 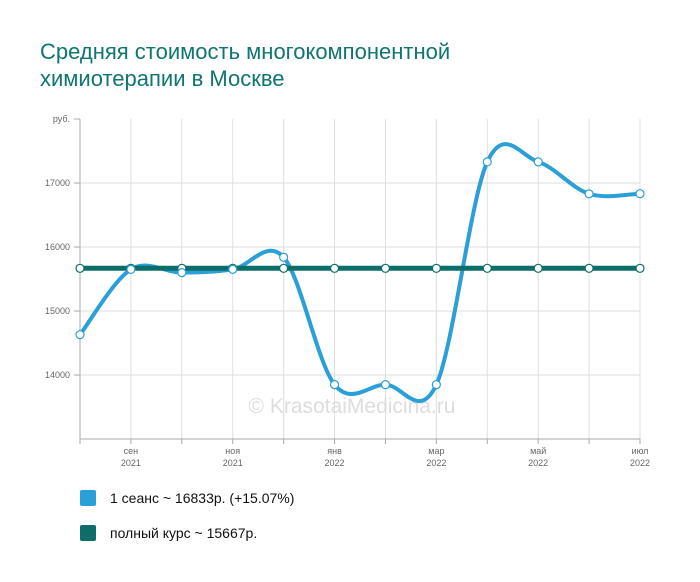 I want to click on x-tick-label-month: мар, so click(x=436, y=451).